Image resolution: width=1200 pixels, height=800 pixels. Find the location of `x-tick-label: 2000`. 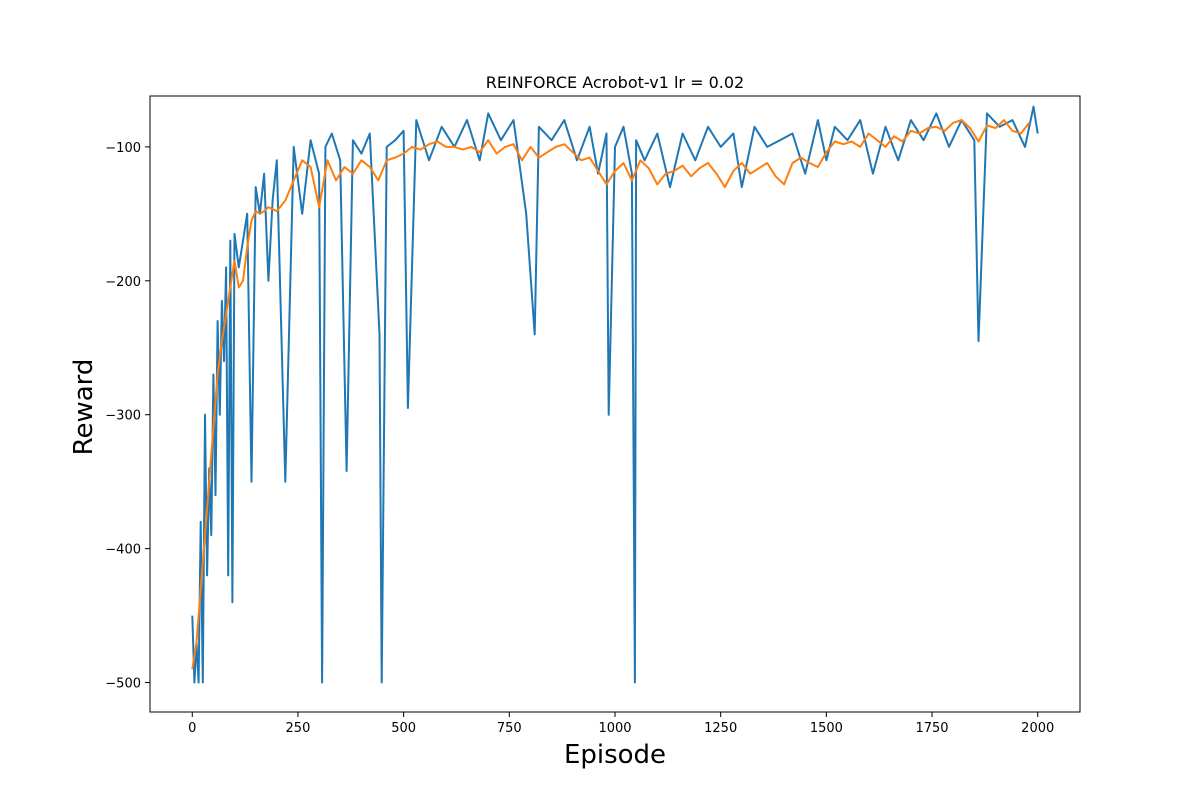

x-tick-label: 2000 is located at coordinates (1037, 728).